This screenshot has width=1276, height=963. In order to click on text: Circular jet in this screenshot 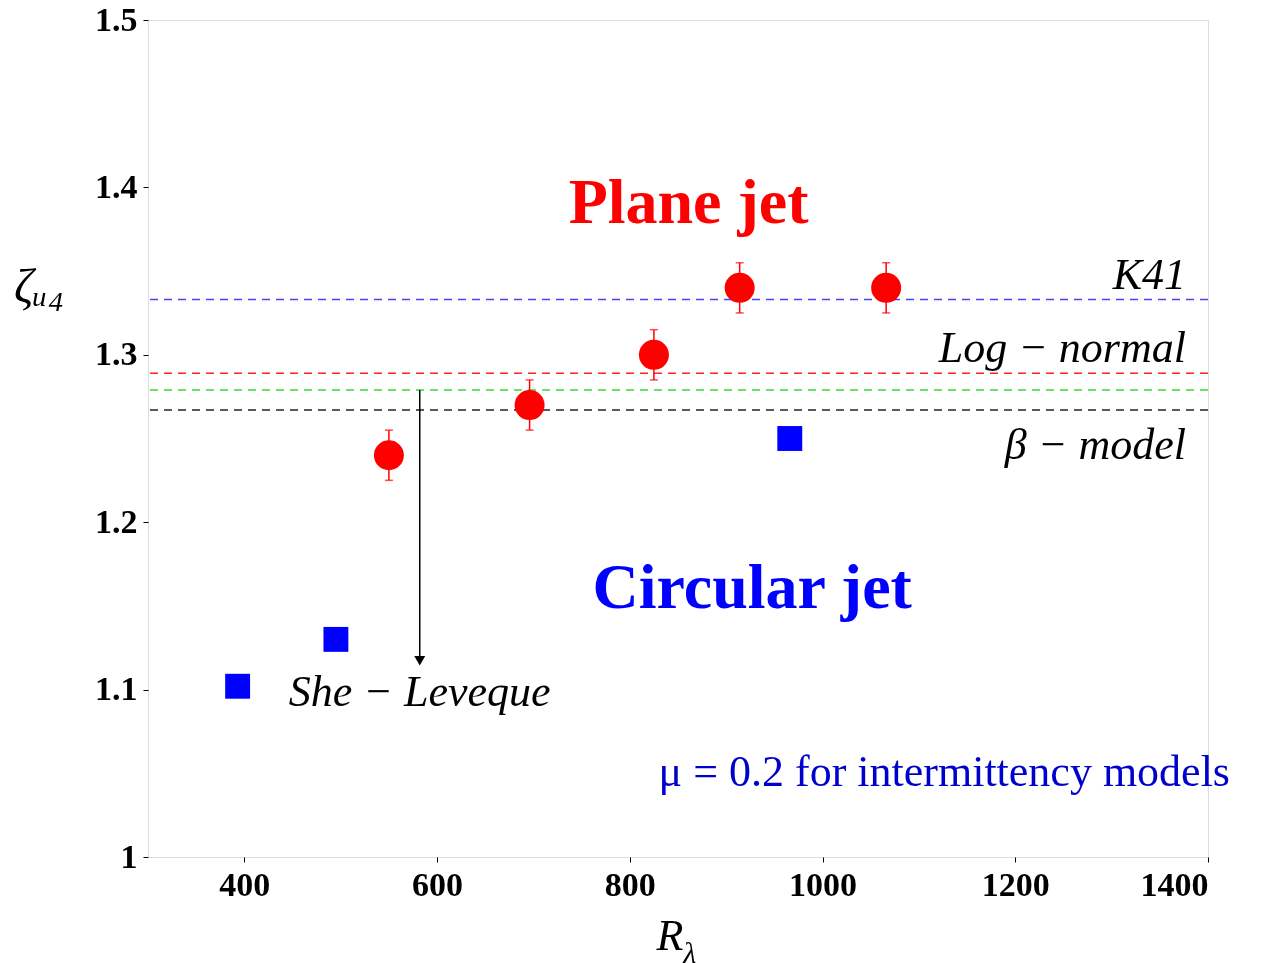, I will do `click(752, 587)`.